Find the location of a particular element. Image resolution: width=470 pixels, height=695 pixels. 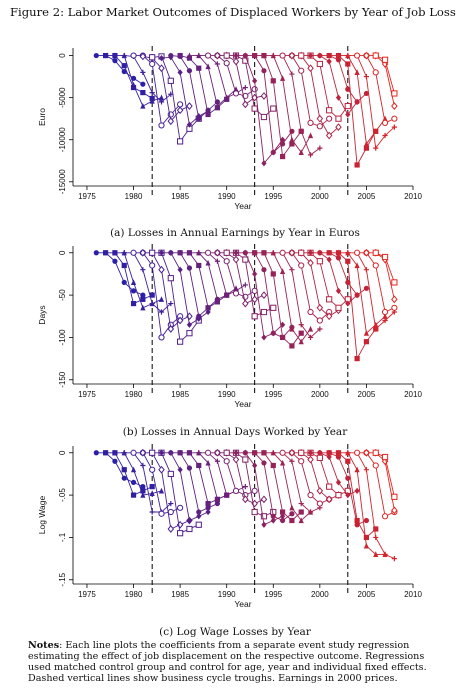

y-tick-label: -.15 is located at coordinates (62, 579).